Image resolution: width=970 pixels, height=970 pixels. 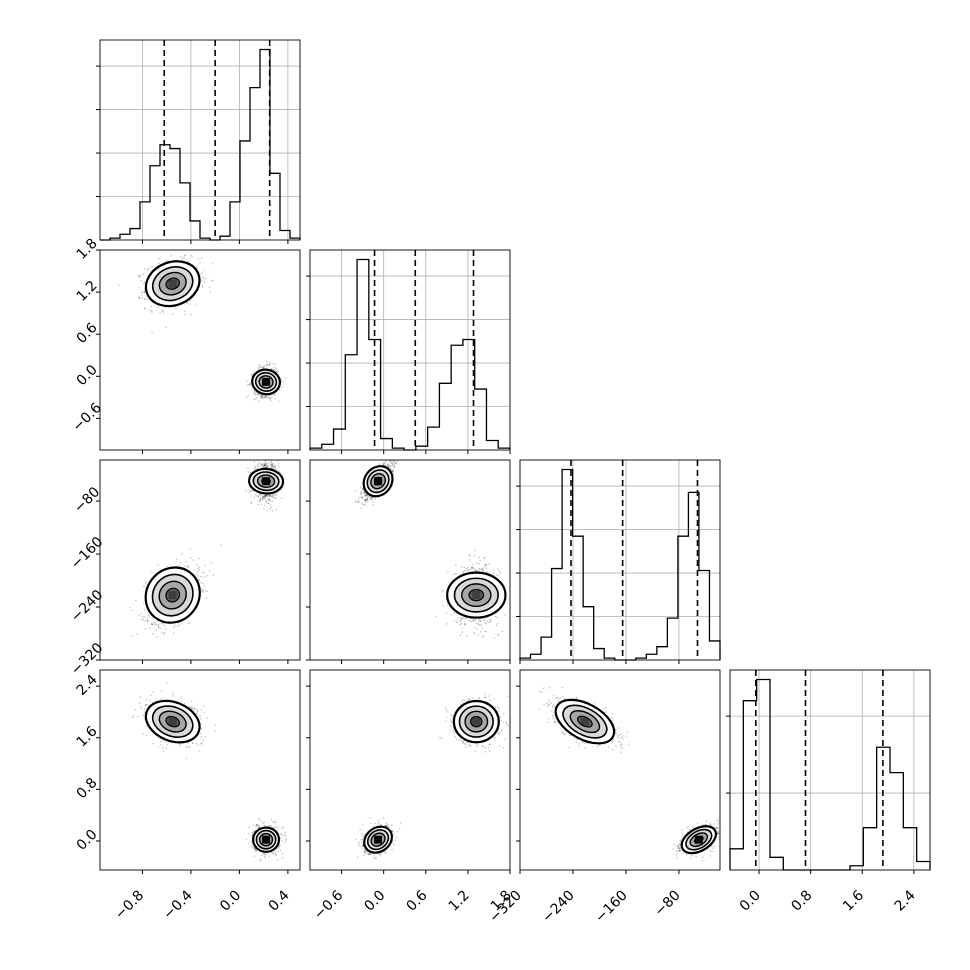 What do you see at coordinates (87, 500) in the screenshot?
I see `y-tick-label: −80` at bounding box center [87, 500].